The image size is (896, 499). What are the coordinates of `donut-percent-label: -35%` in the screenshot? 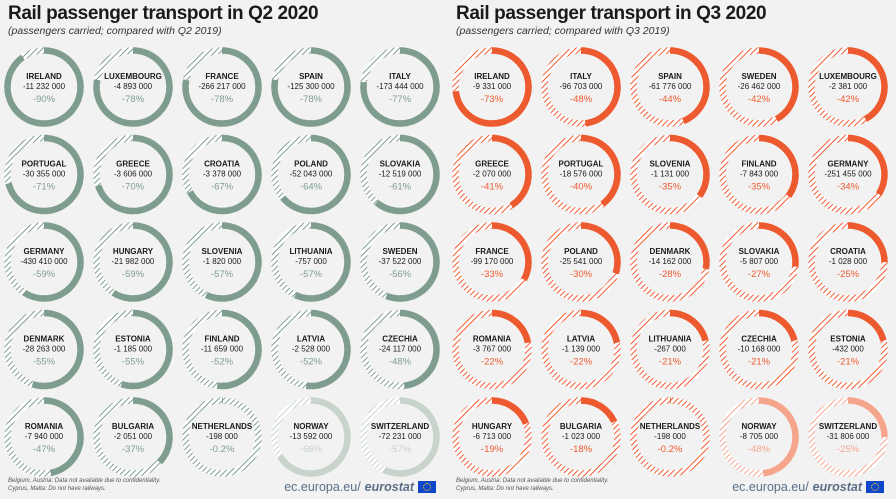 It's located at (670, 187).